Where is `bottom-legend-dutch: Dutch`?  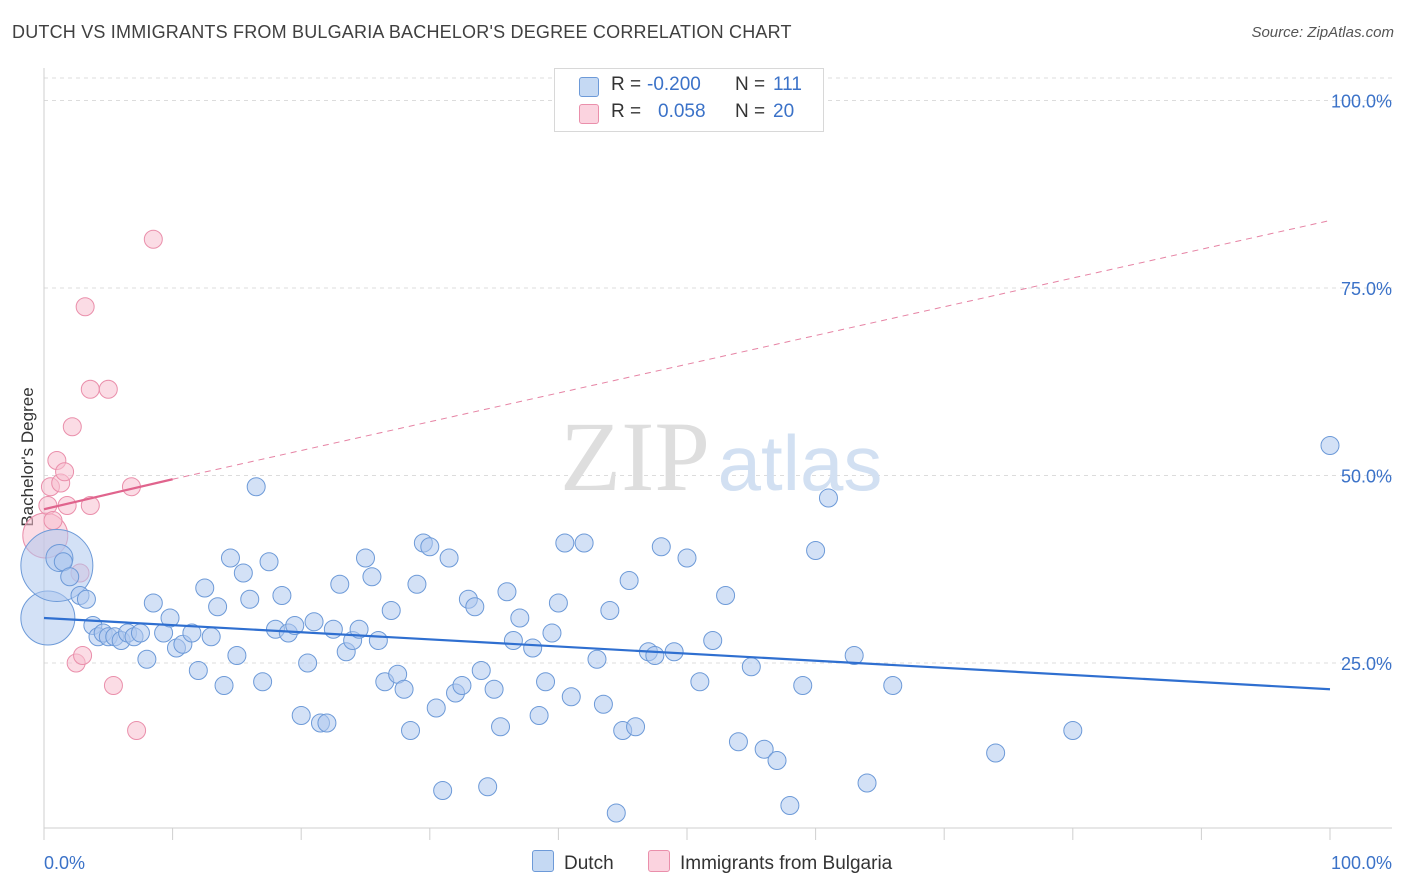 bottom-legend-dutch: Dutch is located at coordinates (573, 862).